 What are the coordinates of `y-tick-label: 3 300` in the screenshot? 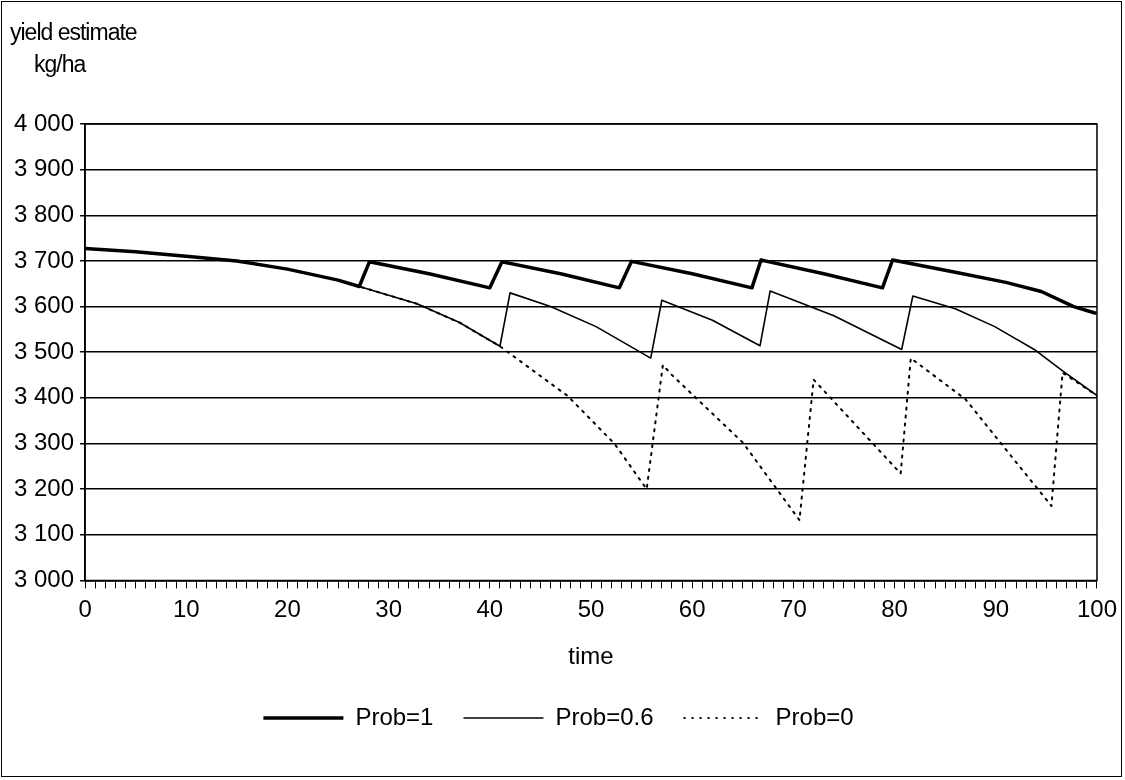 It's located at (44, 442).